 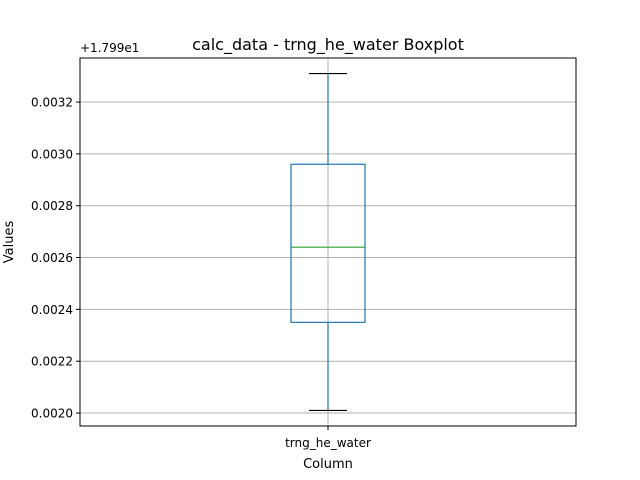 What do you see at coordinates (328, 45) in the screenshot?
I see `chart-title: calc_data - trng_he_water Boxplot` at bounding box center [328, 45].